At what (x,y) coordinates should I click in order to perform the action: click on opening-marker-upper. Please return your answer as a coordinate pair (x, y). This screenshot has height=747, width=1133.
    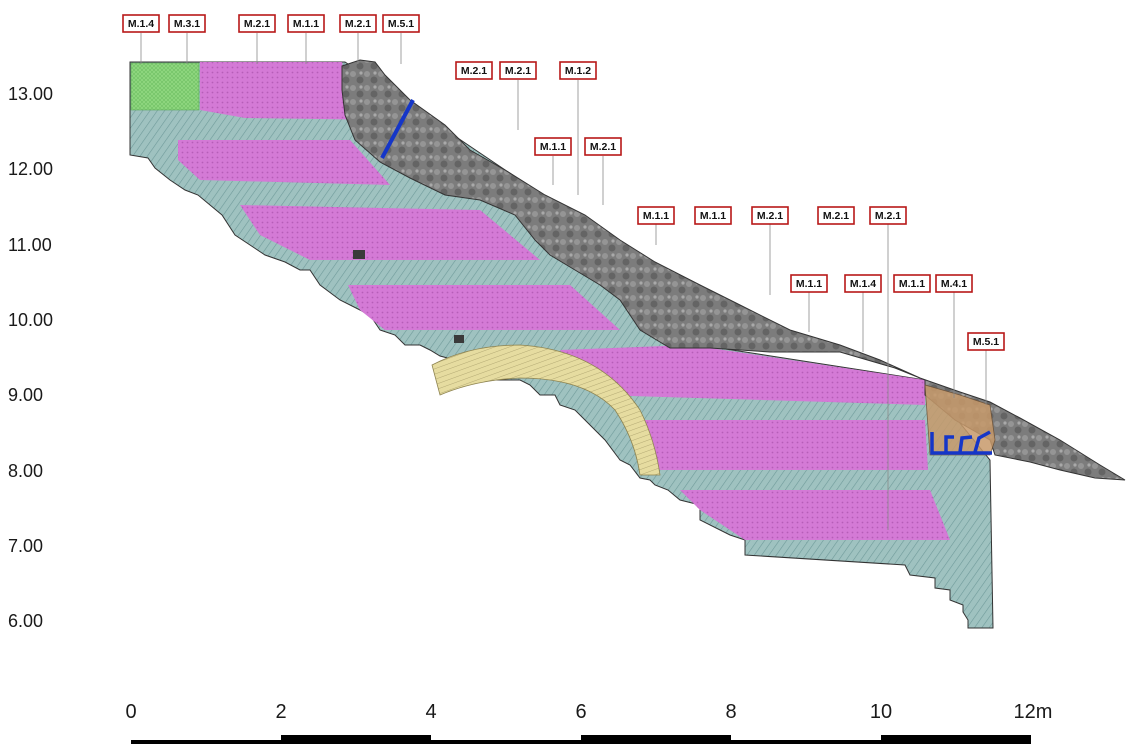
    Looking at the image, I should click on (359, 254).